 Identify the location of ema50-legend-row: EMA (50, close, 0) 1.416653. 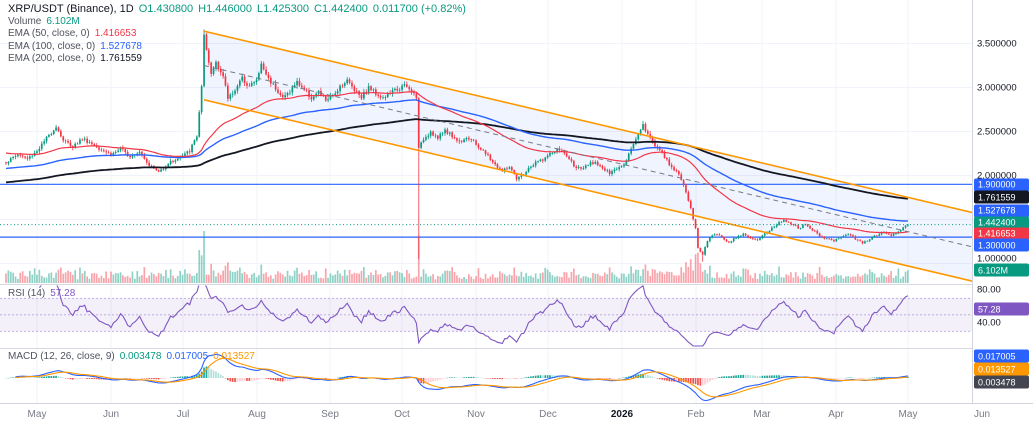
(239, 34).